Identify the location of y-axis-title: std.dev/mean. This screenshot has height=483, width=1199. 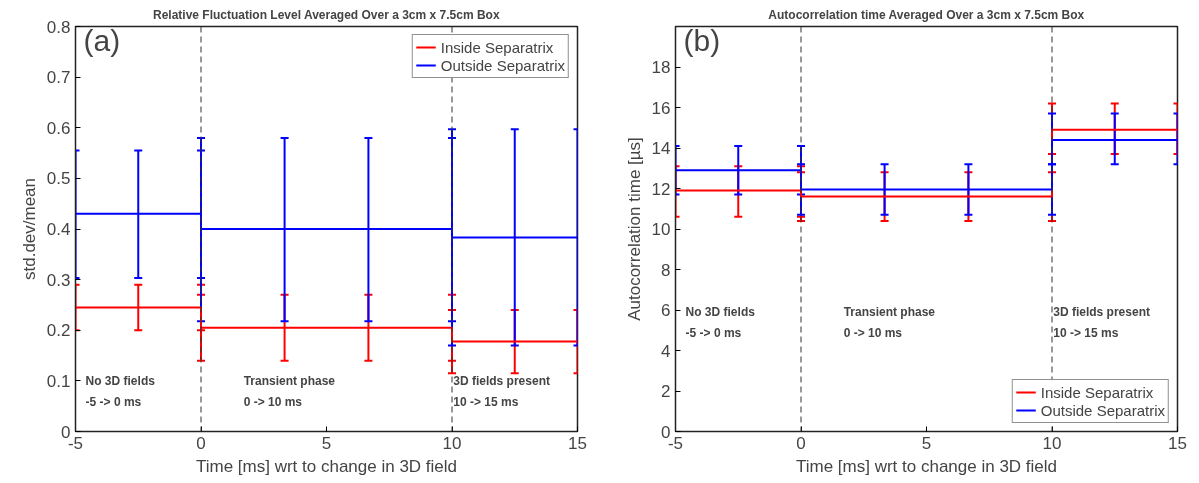
(29, 229).